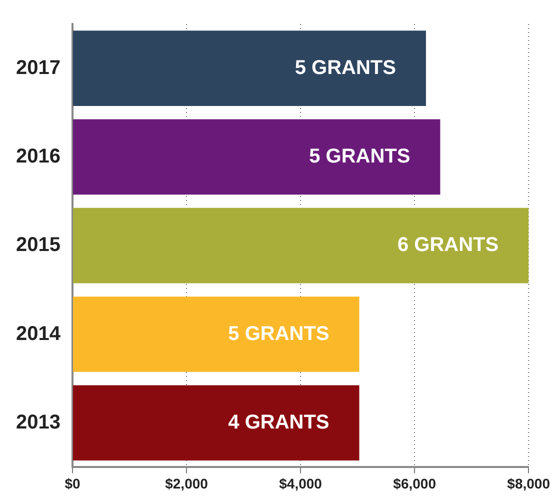  Describe the element at coordinates (72, 483) in the screenshot. I see `x-tick-label: $0` at that location.